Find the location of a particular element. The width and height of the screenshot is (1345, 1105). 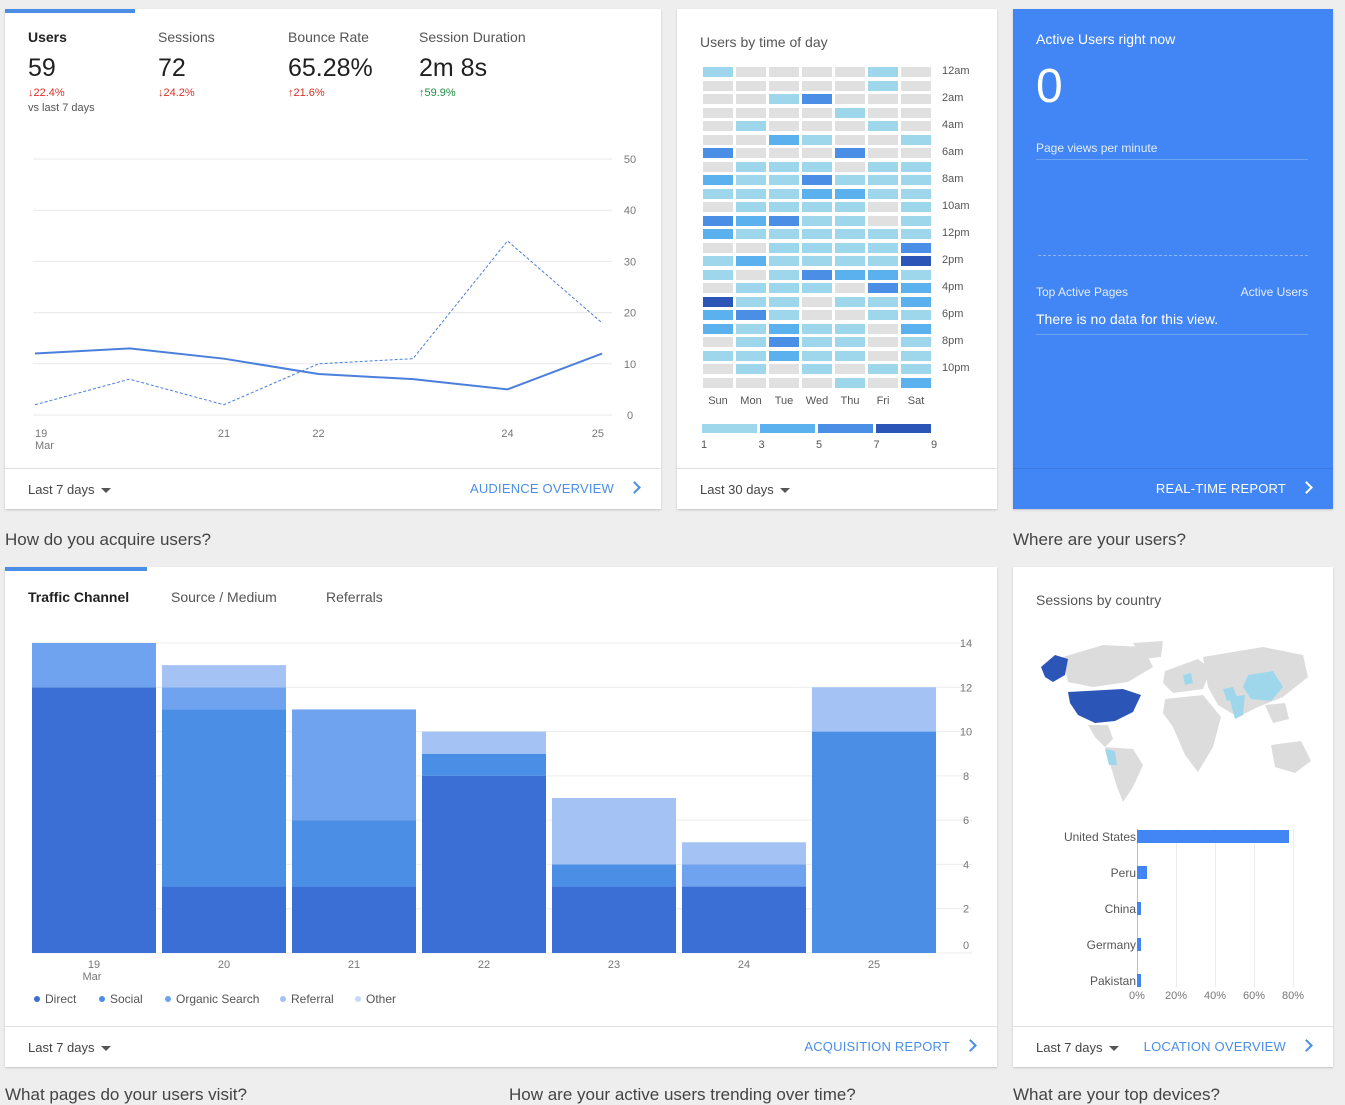

metric-users: Users 59 ↓22.4% vs last 7 days is located at coordinates (61, 71).